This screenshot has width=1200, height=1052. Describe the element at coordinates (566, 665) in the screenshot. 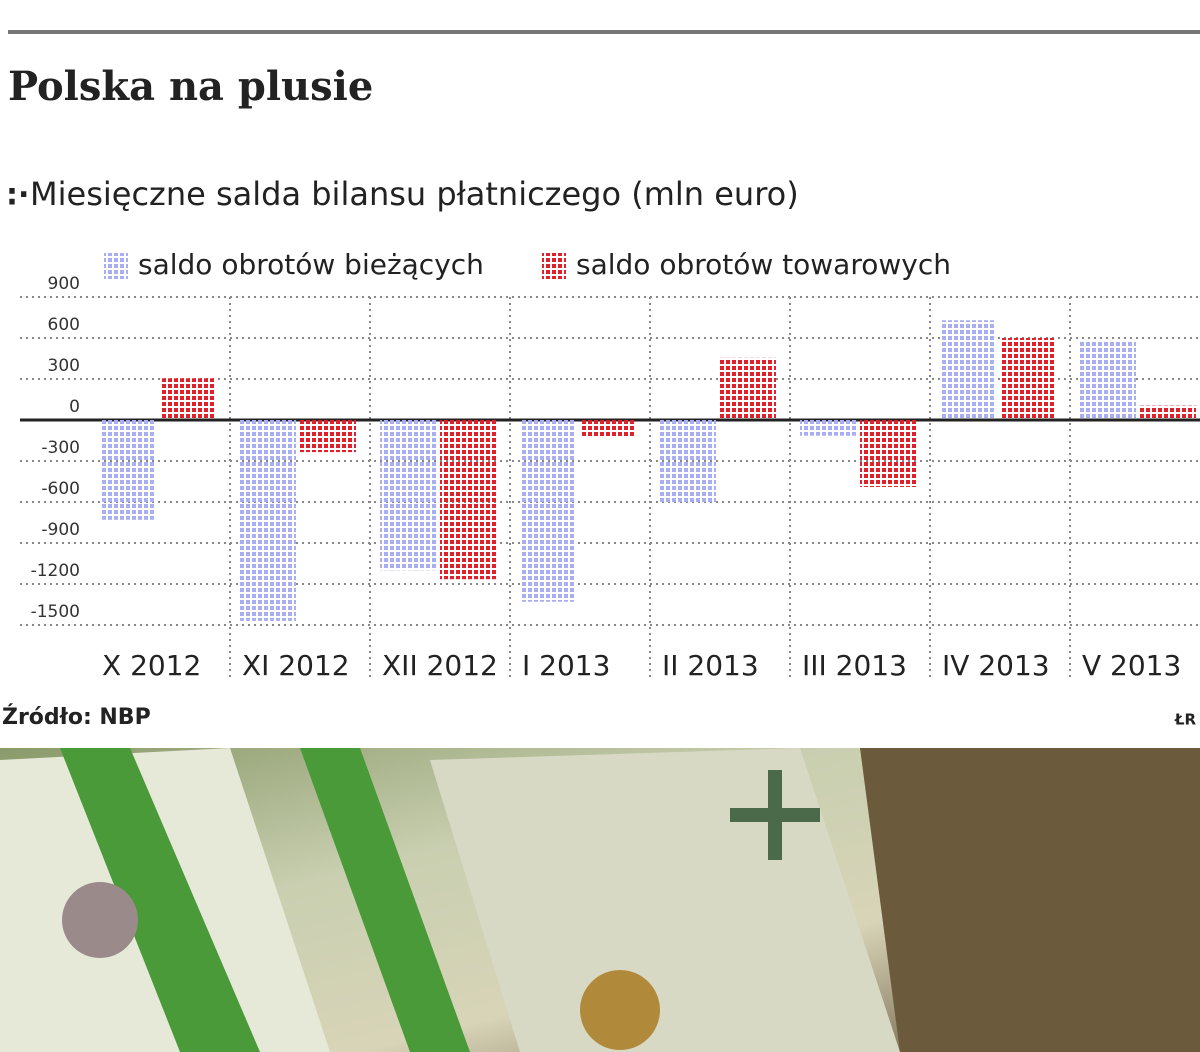

I see `x-tick-label: I 2013` at that location.